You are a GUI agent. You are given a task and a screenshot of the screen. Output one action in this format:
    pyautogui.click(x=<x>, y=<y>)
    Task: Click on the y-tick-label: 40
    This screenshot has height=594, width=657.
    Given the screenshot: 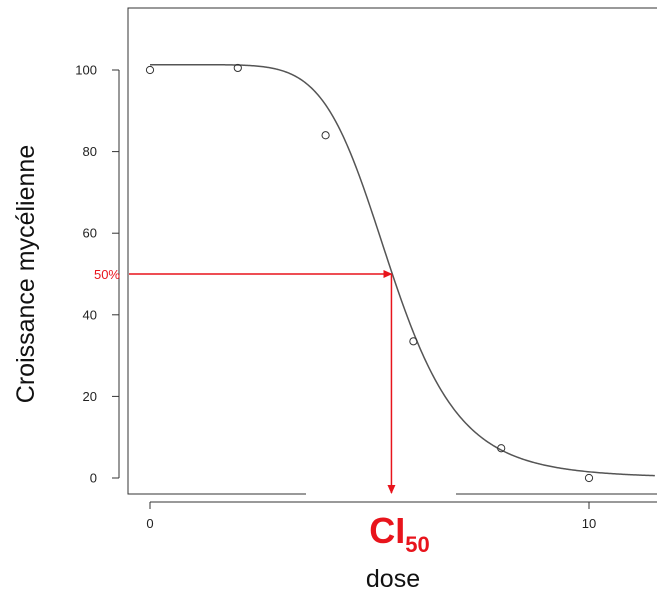 What is the action you would take?
    pyautogui.click(x=90, y=314)
    